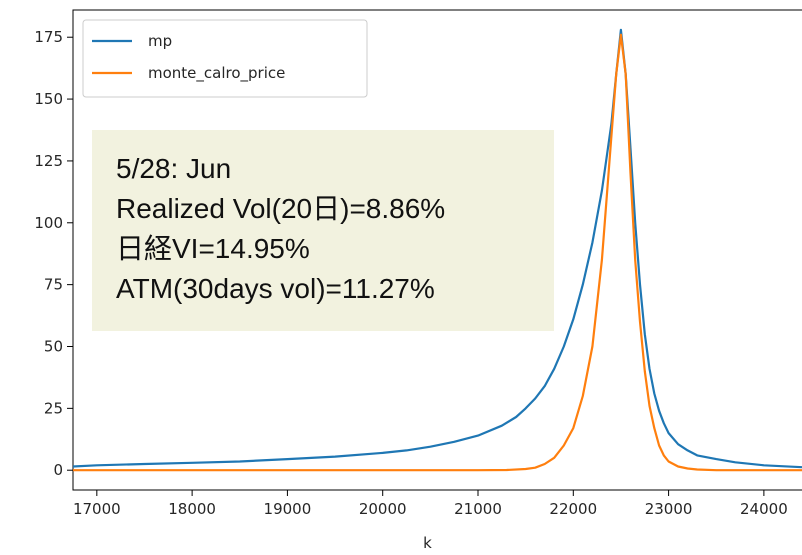 This screenshot has height=555, width=802. I want to click on legend-label: monte_calro_price, so click(216, 73).